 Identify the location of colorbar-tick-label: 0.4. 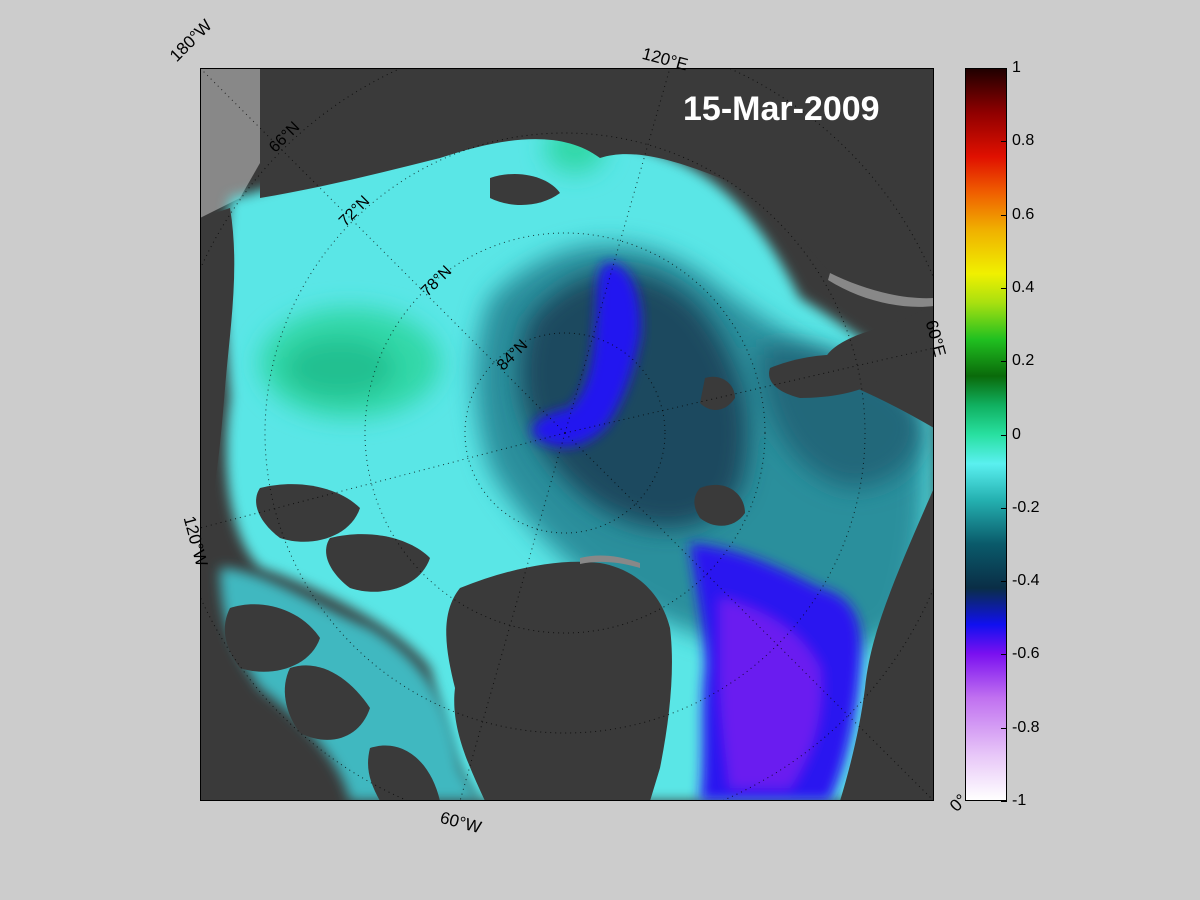
(1023, 287).